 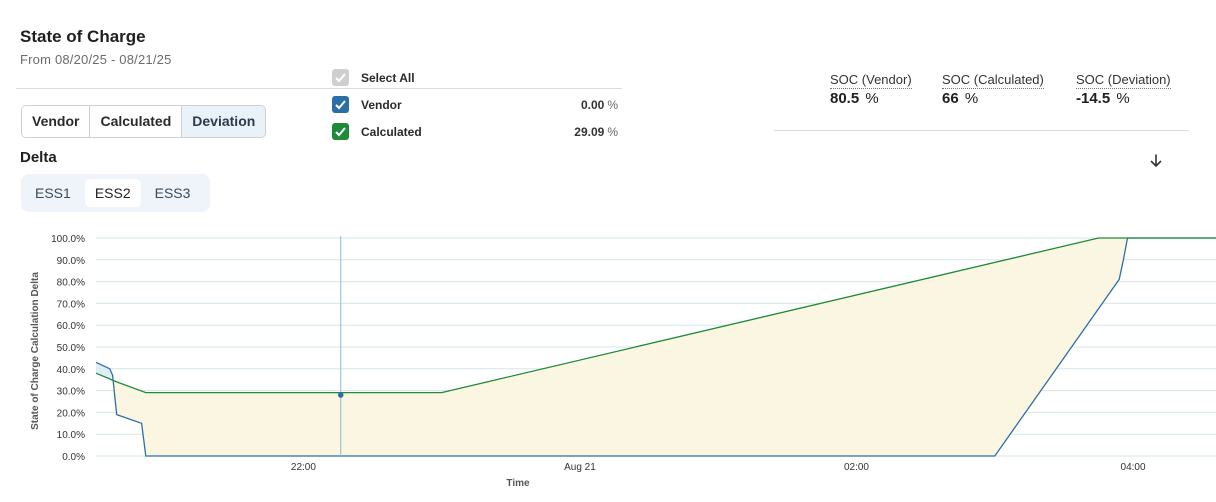 What do you see at coordinates (1133, 467) in the screenshot?
I see `x-tick-label: 04:00` at bounding box center [1133, 467].